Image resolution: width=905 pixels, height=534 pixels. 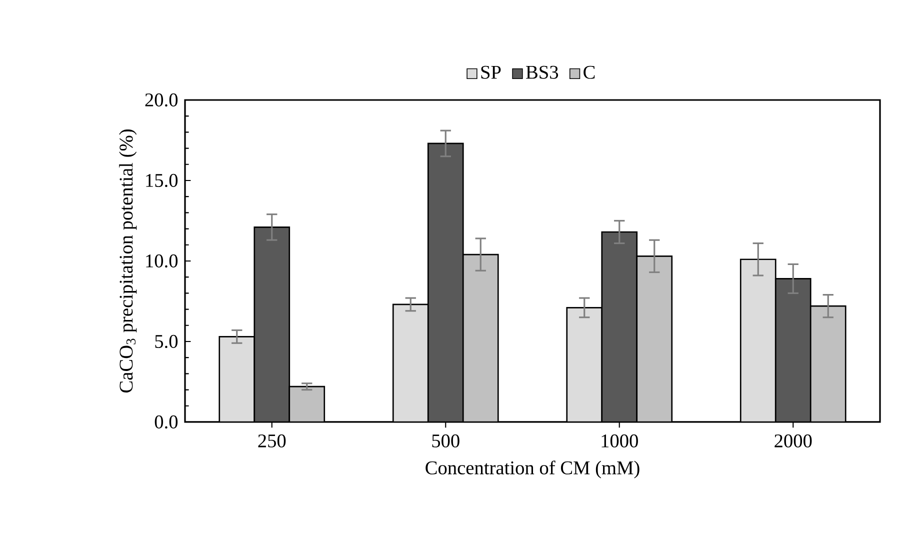 What do you see at coordinates (128, 261) in the screenshot?
I see `y-axis-title: CaCO$_{3}$ precipitation potential (%)` at bounding box center [128, 261].